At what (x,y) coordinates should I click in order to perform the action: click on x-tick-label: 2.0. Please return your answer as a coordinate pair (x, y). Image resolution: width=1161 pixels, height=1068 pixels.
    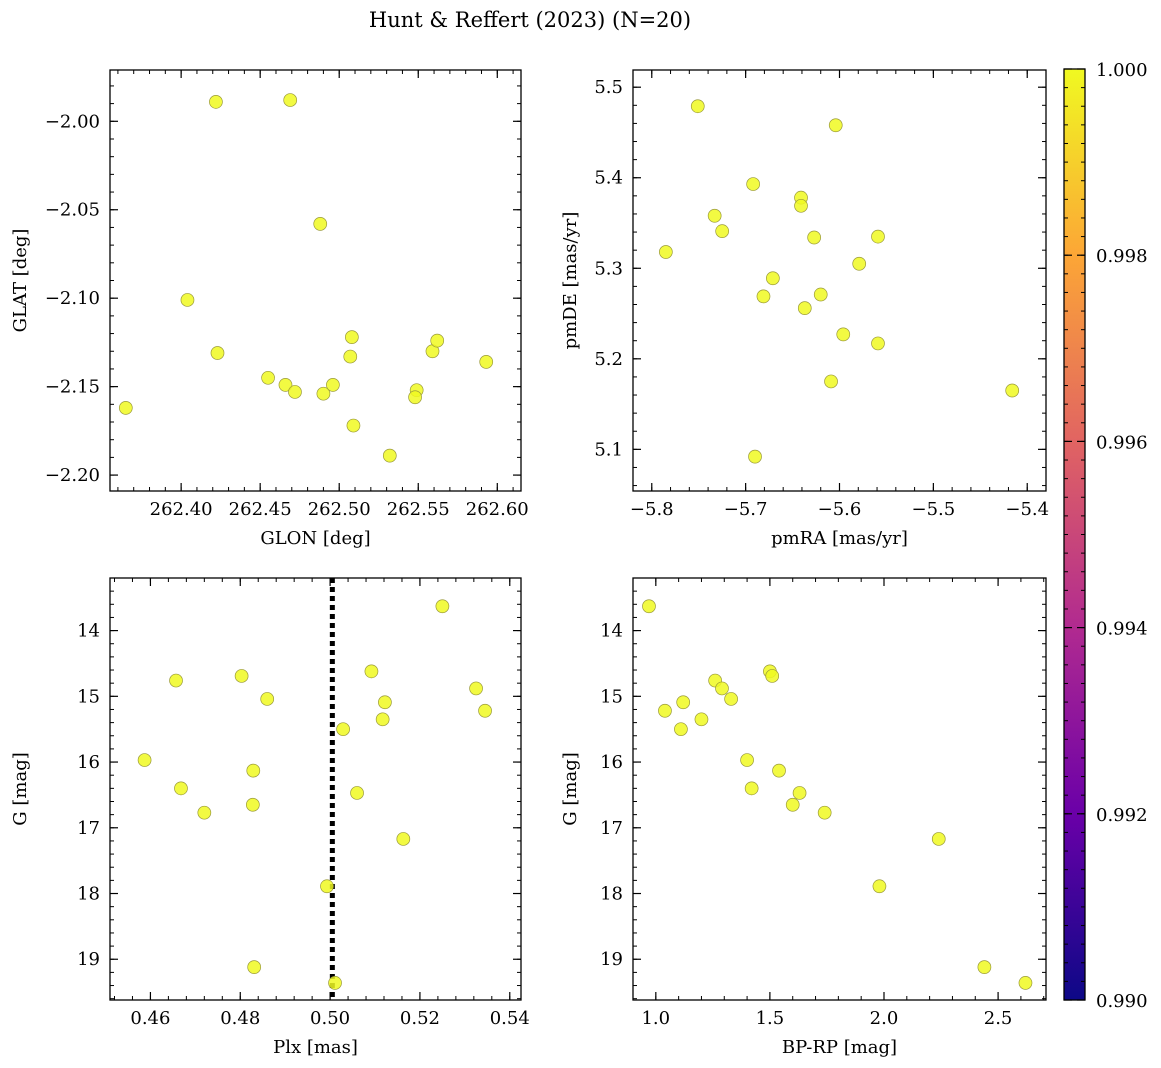
    Looking at the image, I should click on (884, 1018).